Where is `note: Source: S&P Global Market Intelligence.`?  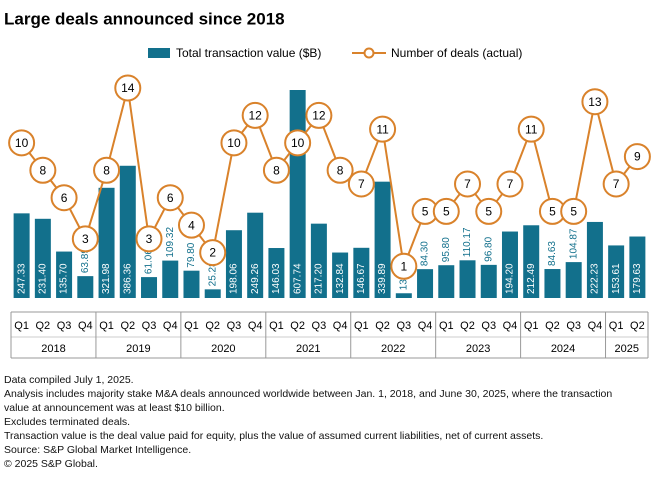 note: Source: S&P Global Market Intelligence. is located at coordinates (98, 450).